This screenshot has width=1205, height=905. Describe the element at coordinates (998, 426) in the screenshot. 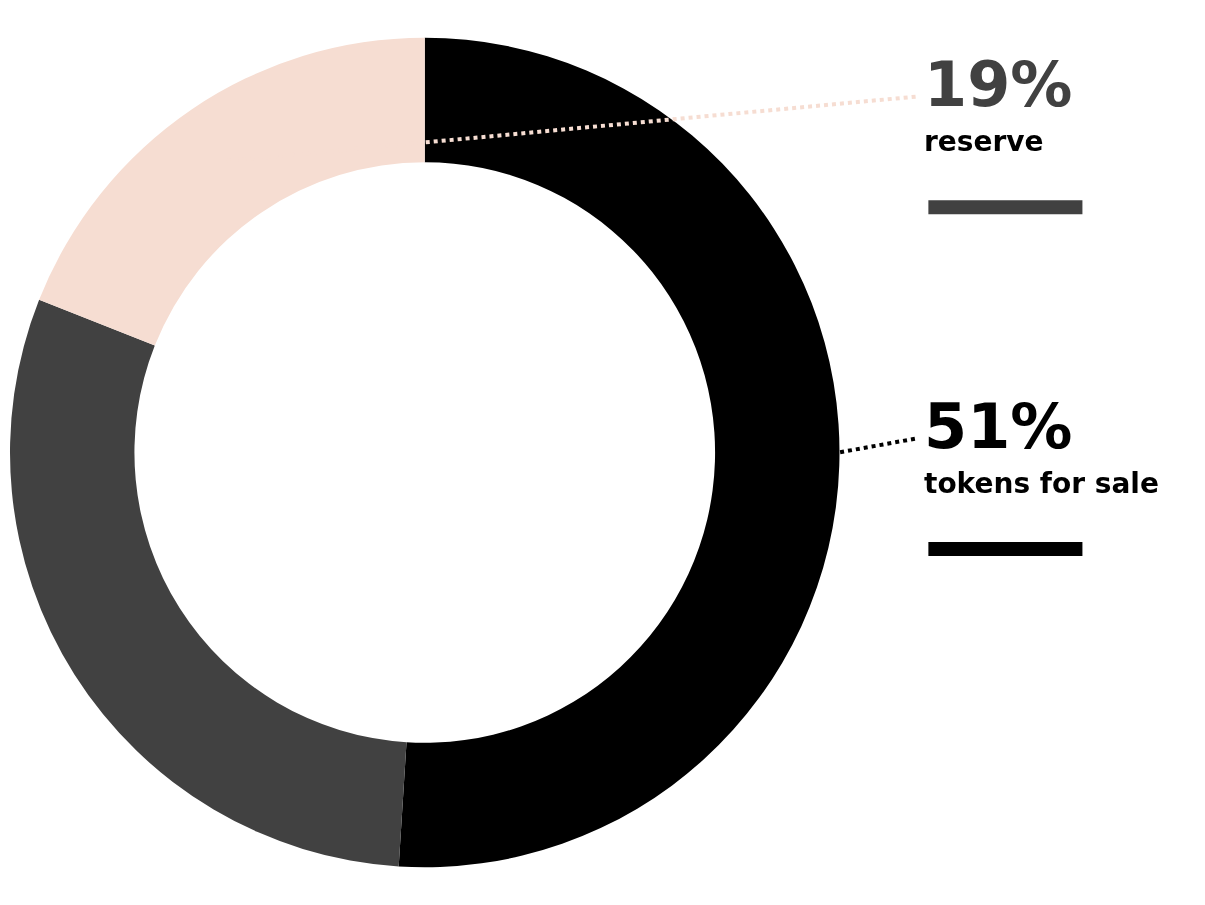

I see `data-label: 51%` at that location.